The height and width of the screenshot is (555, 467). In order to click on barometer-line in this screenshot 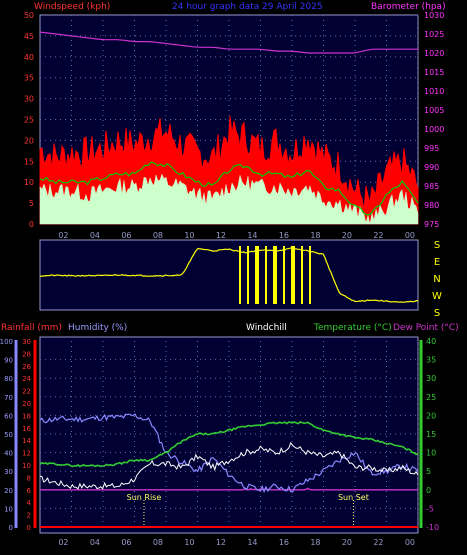, I will do `click(228, 42)`.